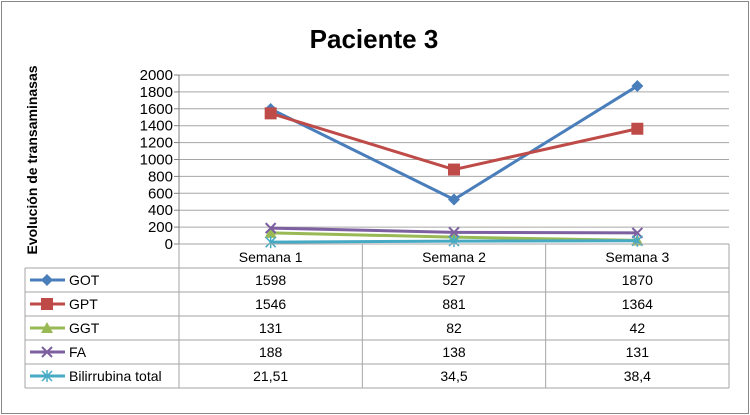  What do you see at coordinates (160, 193) in the screenshot?
I see `y-tick-label: 600` at bounding box center [160, 193].